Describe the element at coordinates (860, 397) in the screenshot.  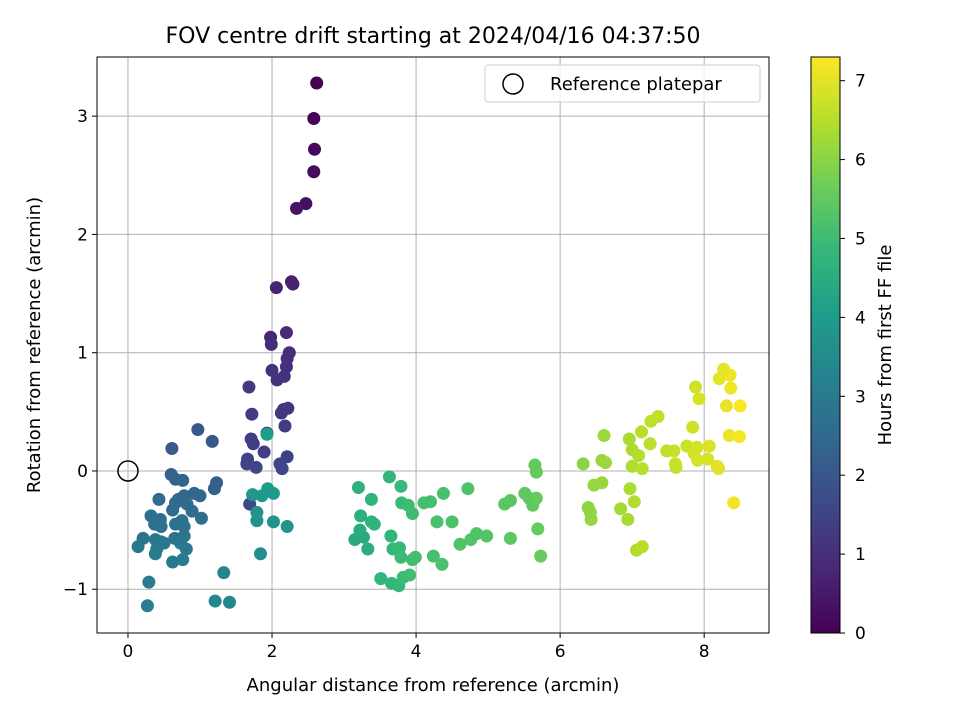
I see `colorbar-tick-label: 3` at that location.